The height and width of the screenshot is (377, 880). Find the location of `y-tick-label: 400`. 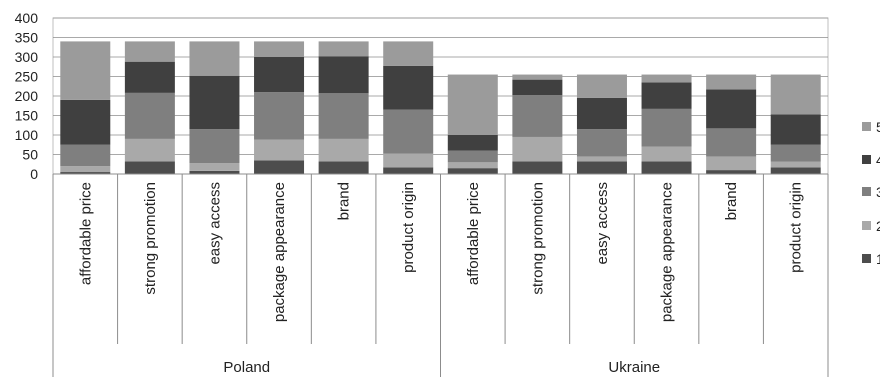

y-tick-label: 400 is located at coordinates (27, 18).